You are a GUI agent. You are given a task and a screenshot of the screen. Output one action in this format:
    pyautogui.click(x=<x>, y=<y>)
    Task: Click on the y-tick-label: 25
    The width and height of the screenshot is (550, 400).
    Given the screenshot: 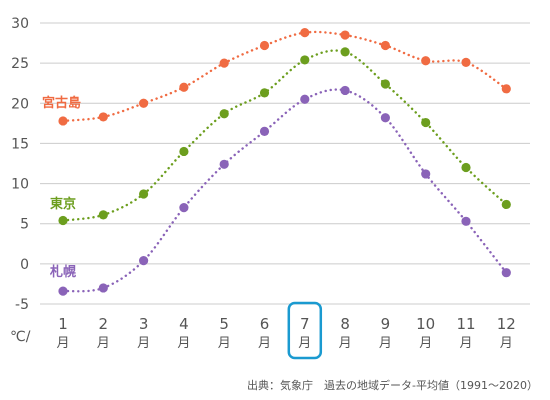 What is the action you would take?
    pyautogui.click(x=20, y=64)
    